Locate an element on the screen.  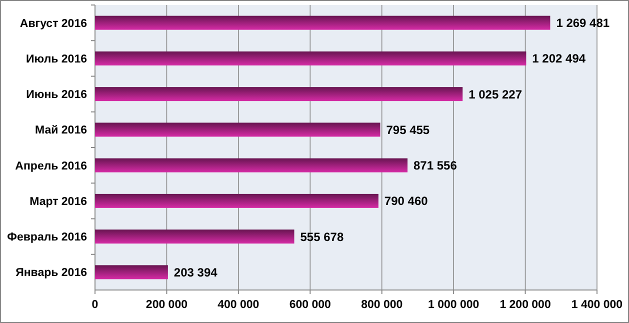
y-tick-label: Июль 2016 is located at coordinates (56, 59).